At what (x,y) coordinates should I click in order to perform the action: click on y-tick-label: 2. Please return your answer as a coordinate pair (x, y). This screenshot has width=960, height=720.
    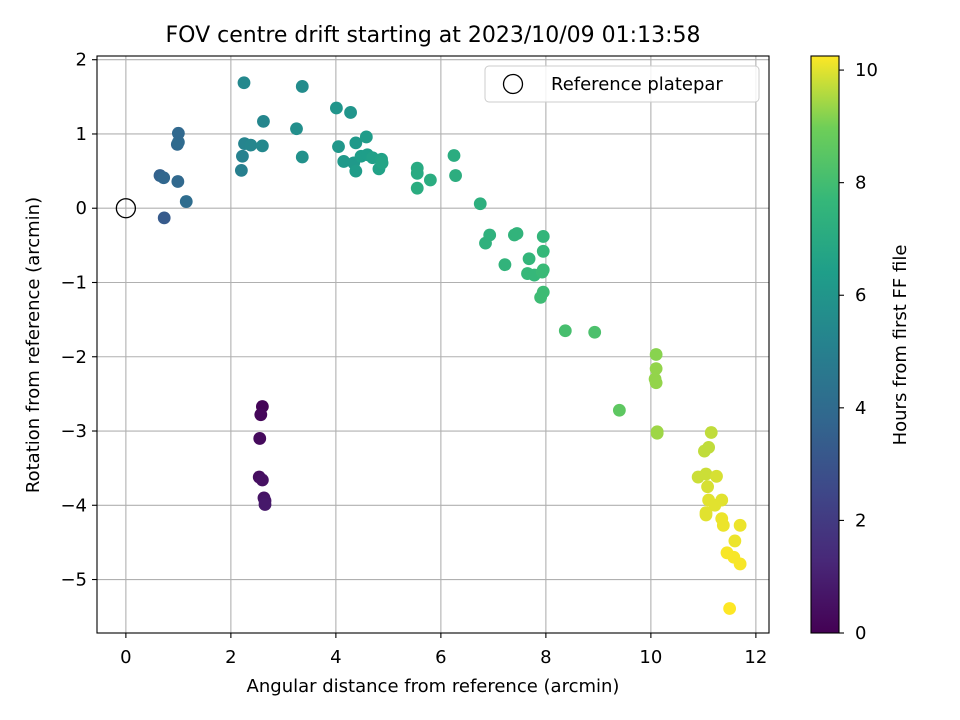
    Looking at the image, I should click on (81, 60).